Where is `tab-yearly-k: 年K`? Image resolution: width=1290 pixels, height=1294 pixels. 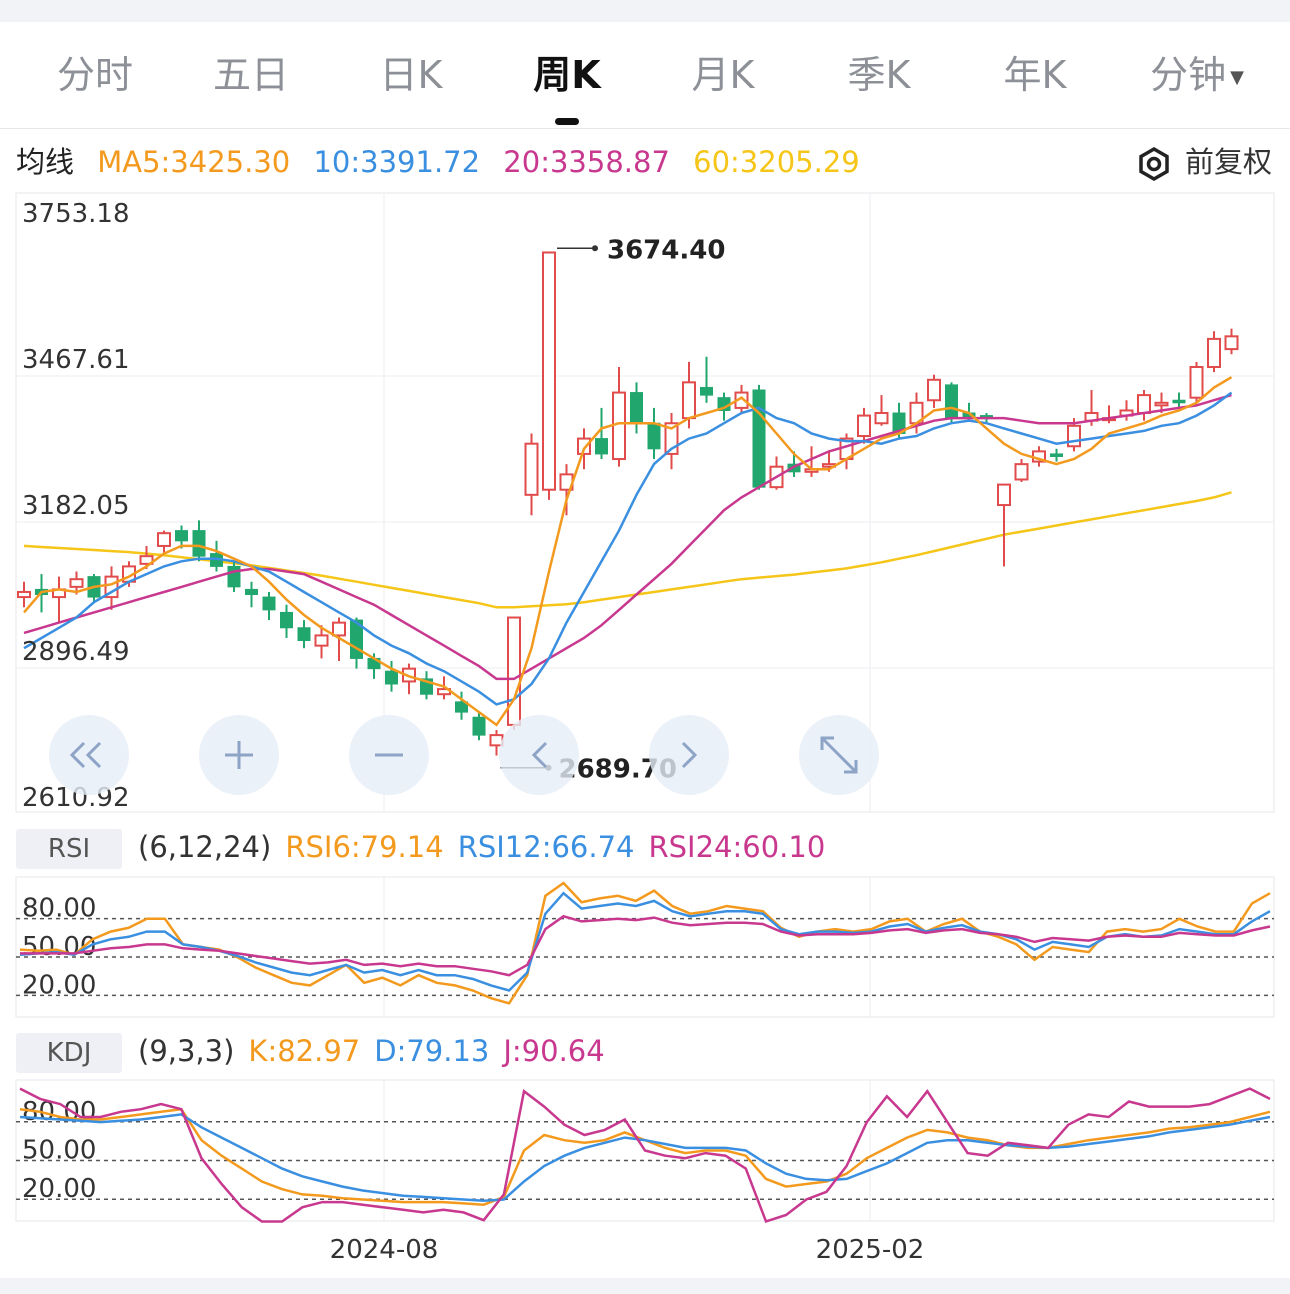 tab-yearly-k: 年K is located at coordinates (1035, 75).